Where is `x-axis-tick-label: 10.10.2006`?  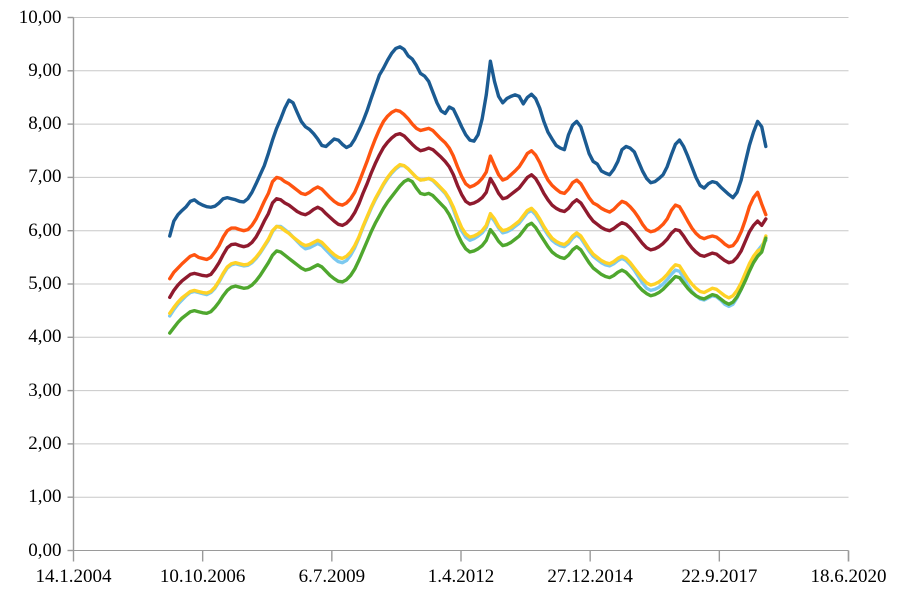 x-axis-tick-label: 10.10.2006 is located at coordinates (202, 576).